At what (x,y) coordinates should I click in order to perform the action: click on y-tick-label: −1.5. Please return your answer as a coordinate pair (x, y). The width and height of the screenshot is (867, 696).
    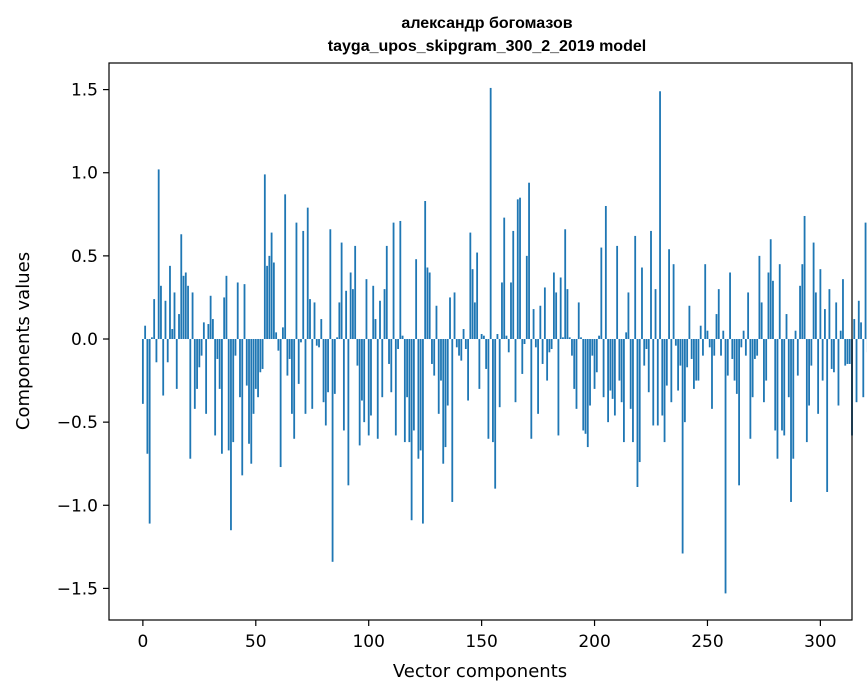
    Looking at the image, I should click on (77, 589).